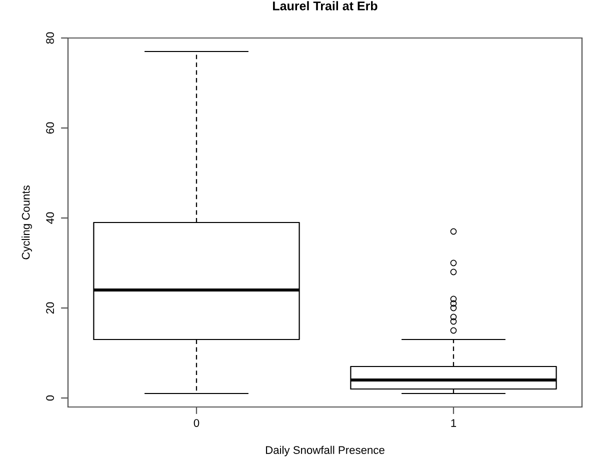 Image resolution: width=600 pixels, height=457 pixels. I want to click on x-tick-label: 1, so click(453, 423).